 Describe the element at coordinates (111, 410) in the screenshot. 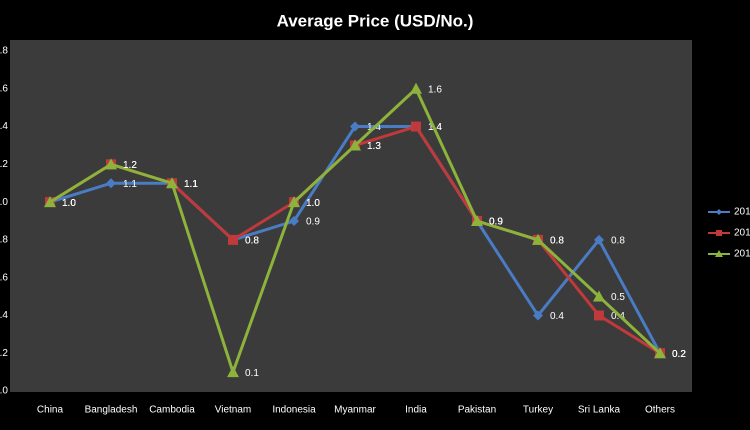

I see `x-tick-label: Bangladesh` at that location.